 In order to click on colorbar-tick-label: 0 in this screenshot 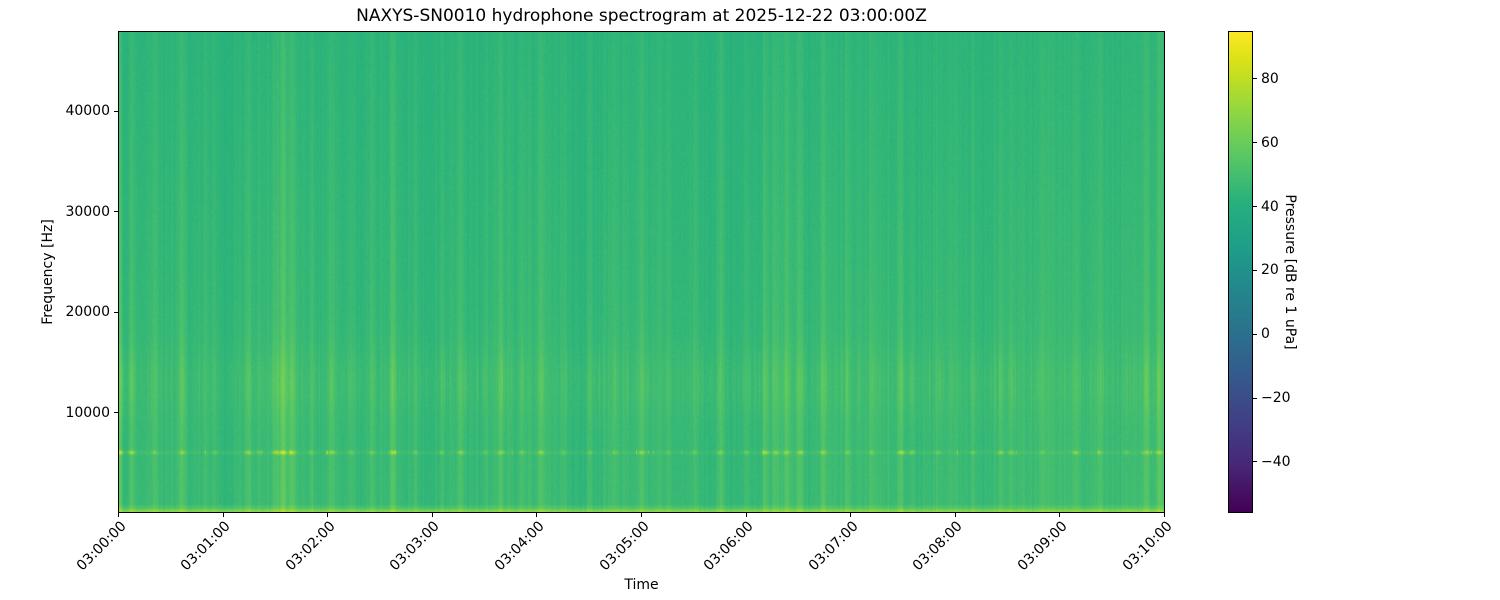, I will do `click(1265, 334)`.